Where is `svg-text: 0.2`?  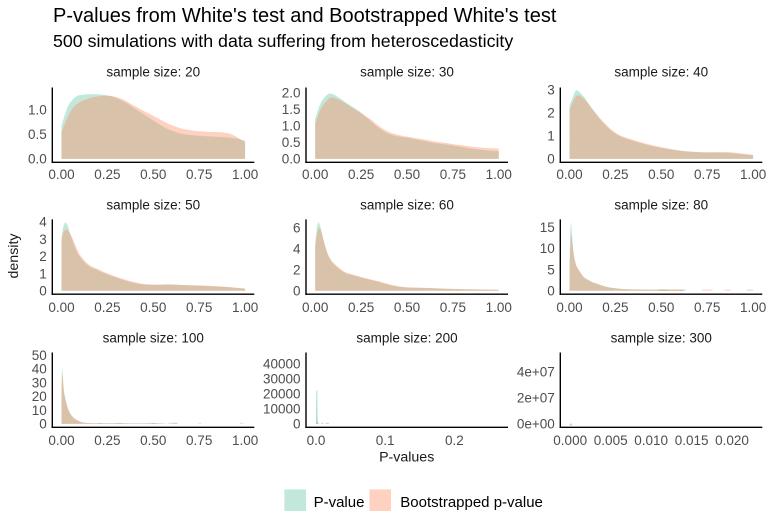 svg-text: 0.2 is located at coordinates (454, 440).